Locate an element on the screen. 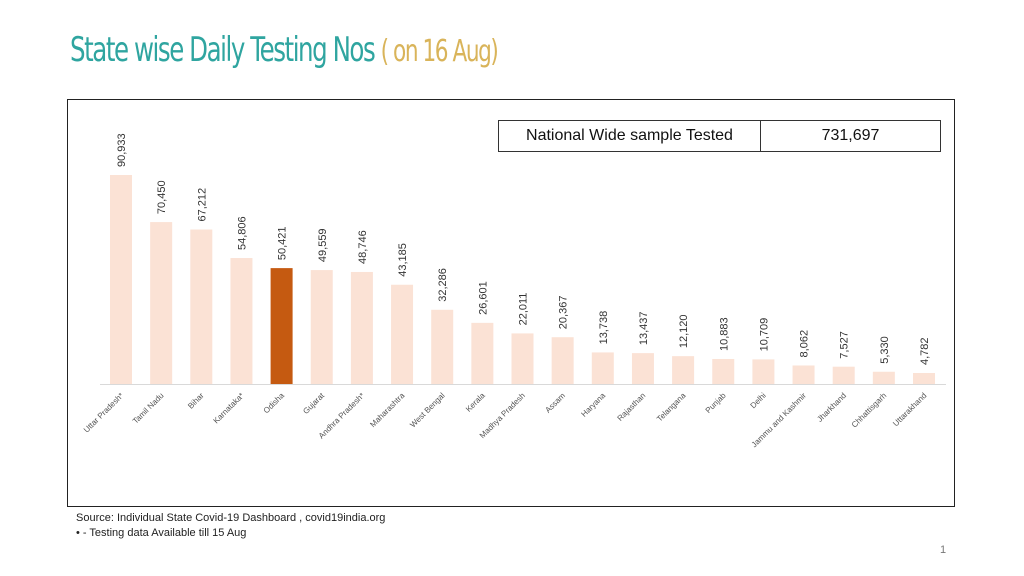  data-label: 70,450 is located at coordinates (162, 197).